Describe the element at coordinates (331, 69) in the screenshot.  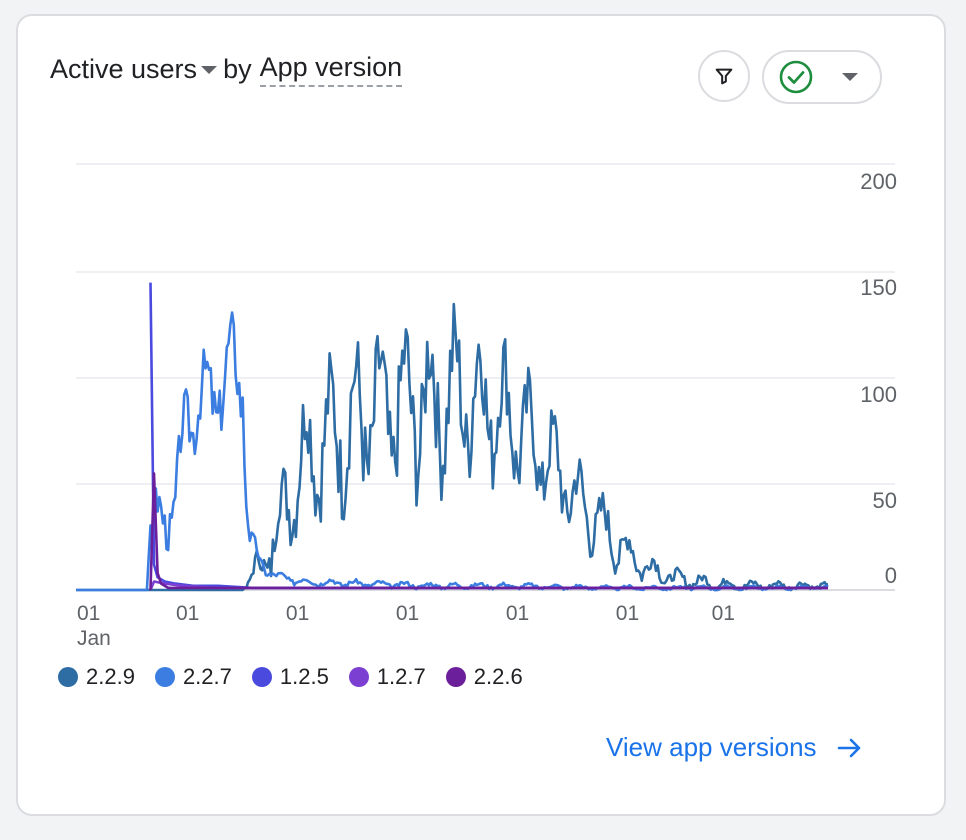
I see `dimension-selector: App version` at that location.